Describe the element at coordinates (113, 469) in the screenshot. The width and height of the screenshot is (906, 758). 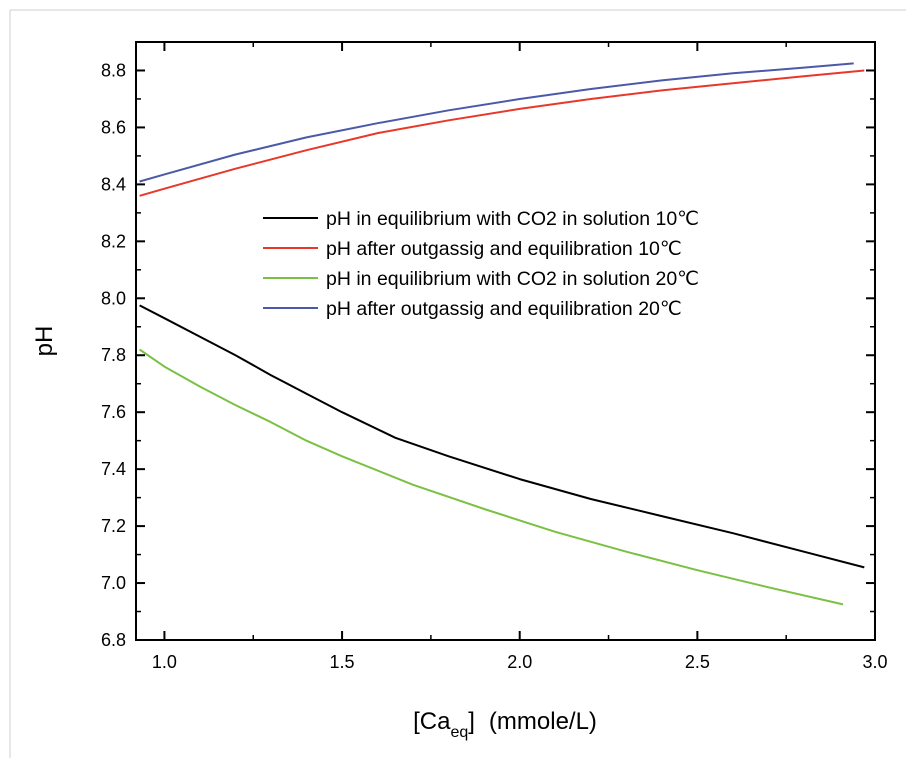
I see `y-tick-label: 7.4` at that location.